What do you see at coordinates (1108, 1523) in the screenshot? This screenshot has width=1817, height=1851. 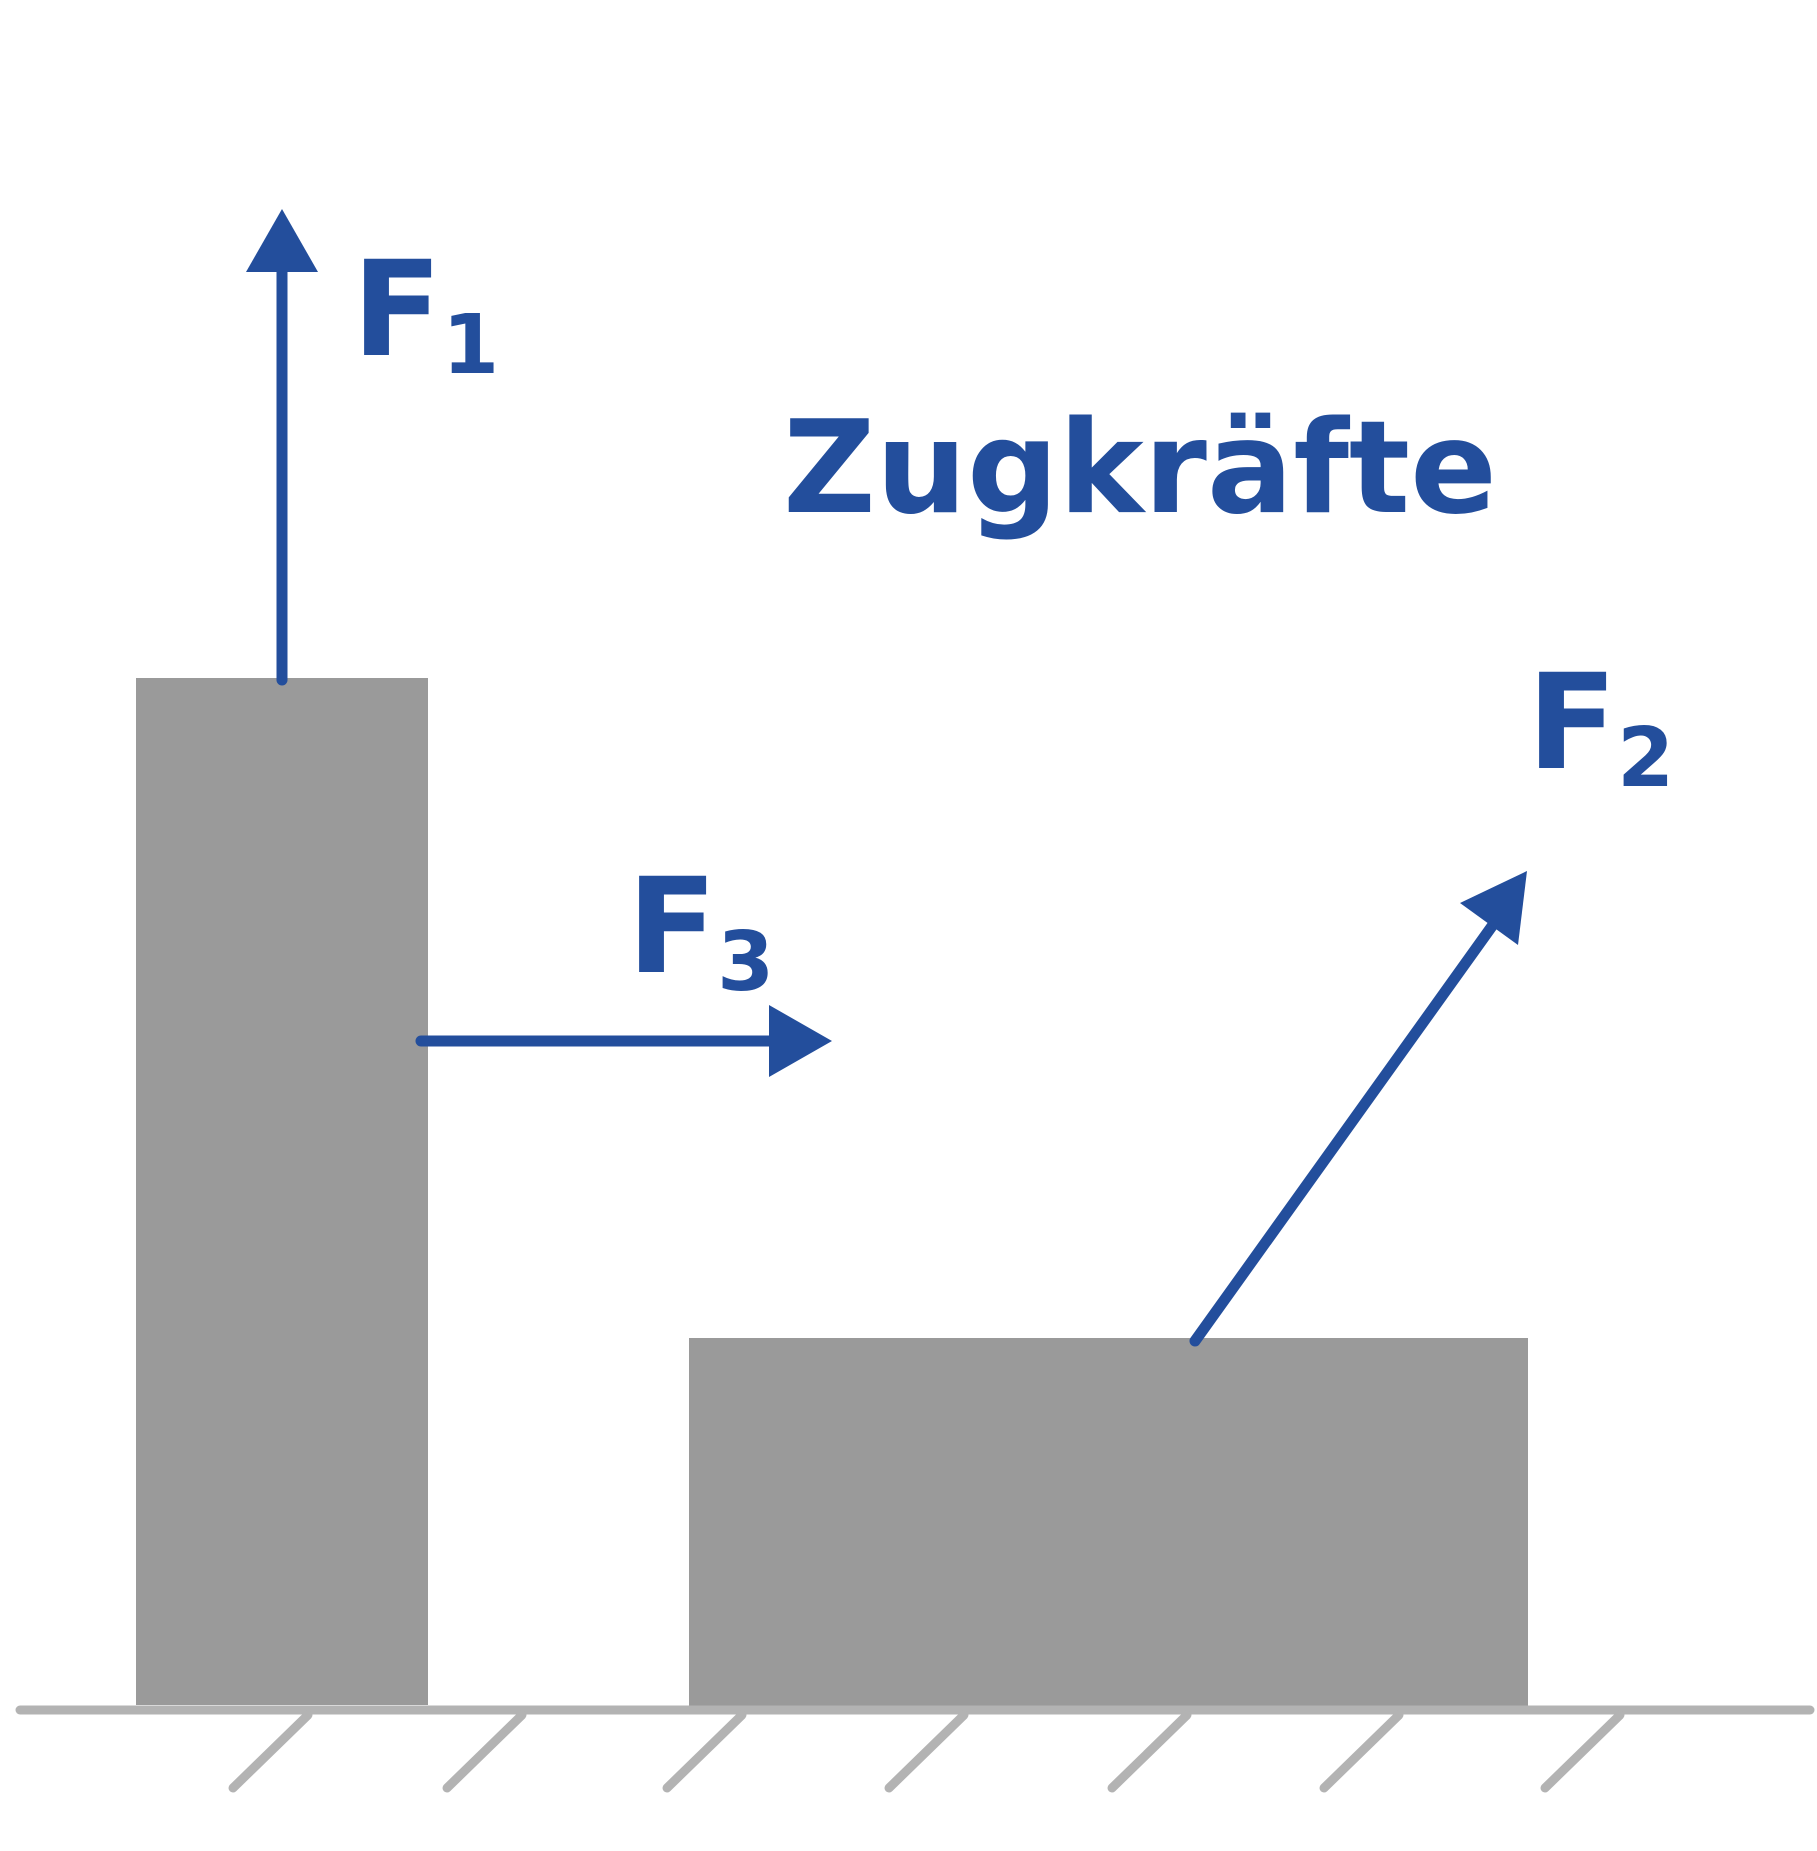 I see `wide-block` at bounding box center [1108, 1523].